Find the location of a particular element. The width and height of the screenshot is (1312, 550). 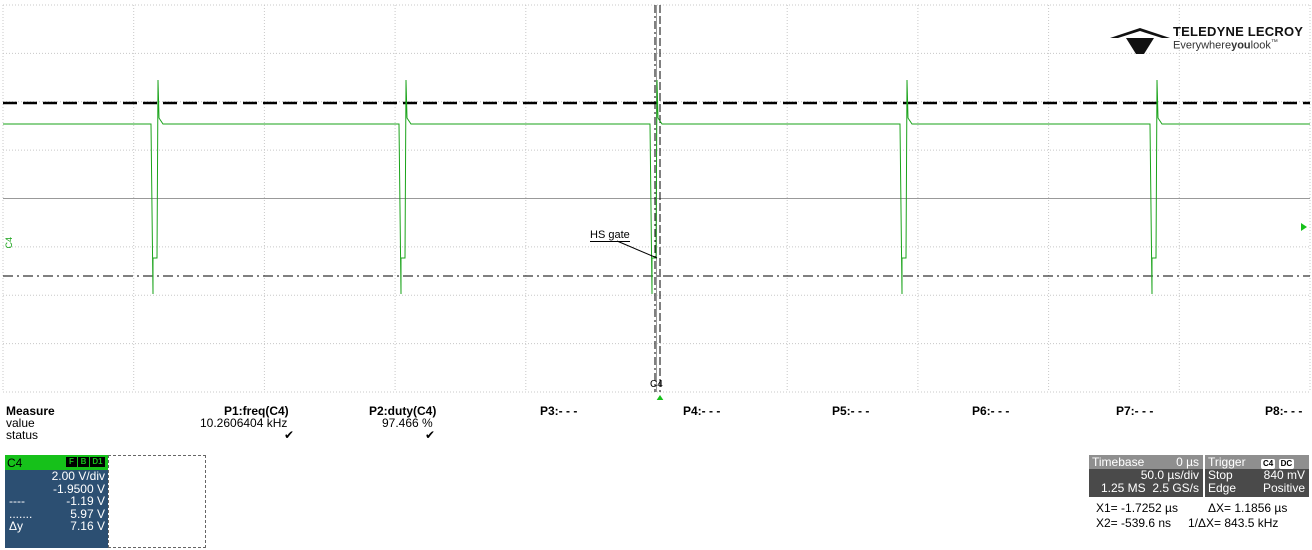

param-p8: P8:- - - is located at coordinates (1284, 411).